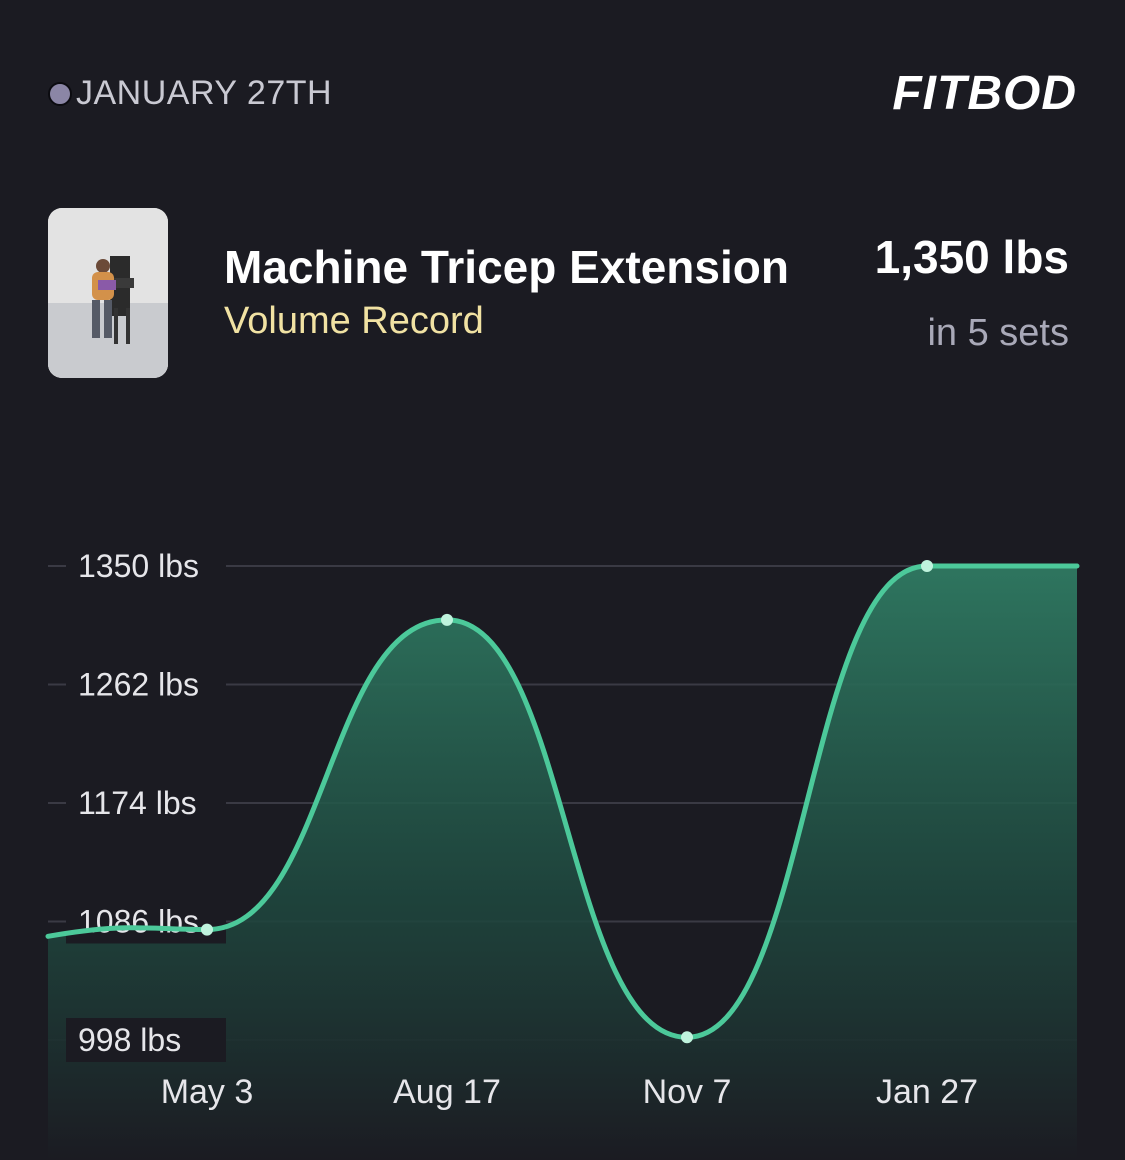  I want to click on exercise-thumbnail, so click(108, 293).